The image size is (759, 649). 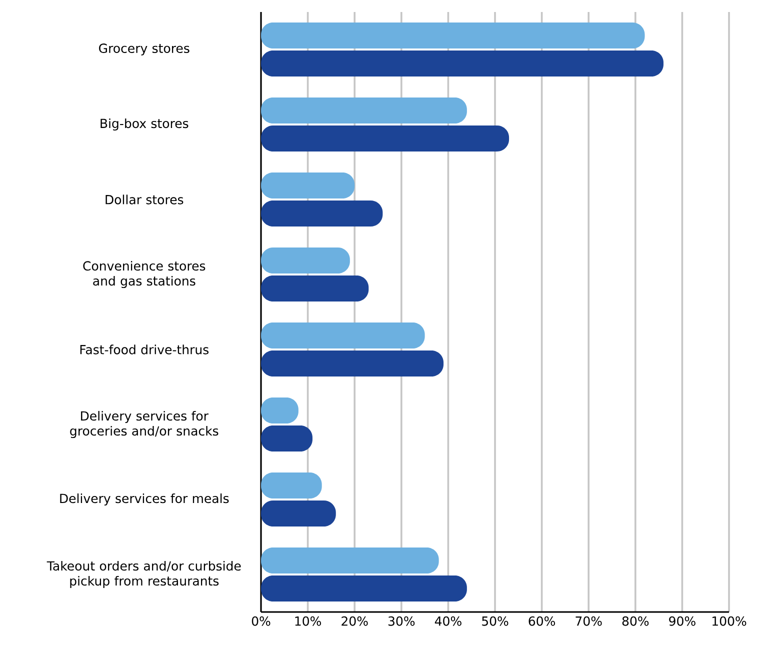 What do you see at coordinates (635, 621) in the screenshot?
I see `x-tick-label: 80%` at bounding box center [635, 621].